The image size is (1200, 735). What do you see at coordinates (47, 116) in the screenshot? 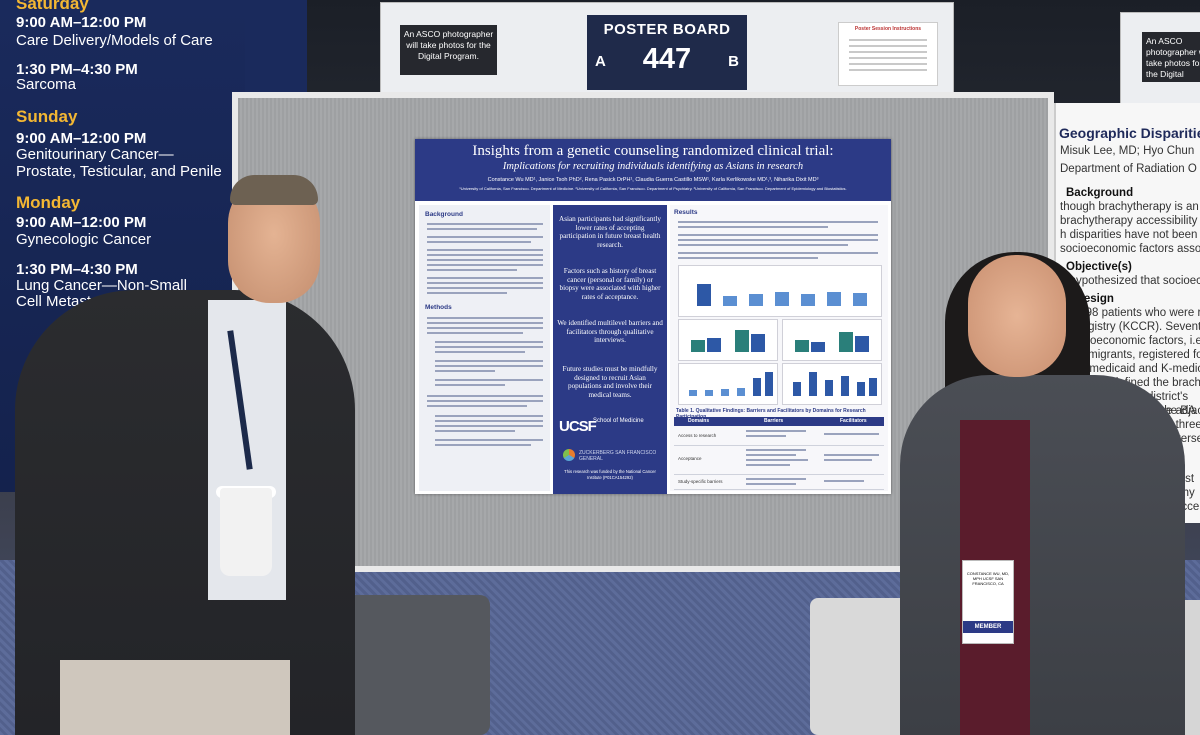
I see `schedule-day: Sunday` at bounding box center [47, 116].